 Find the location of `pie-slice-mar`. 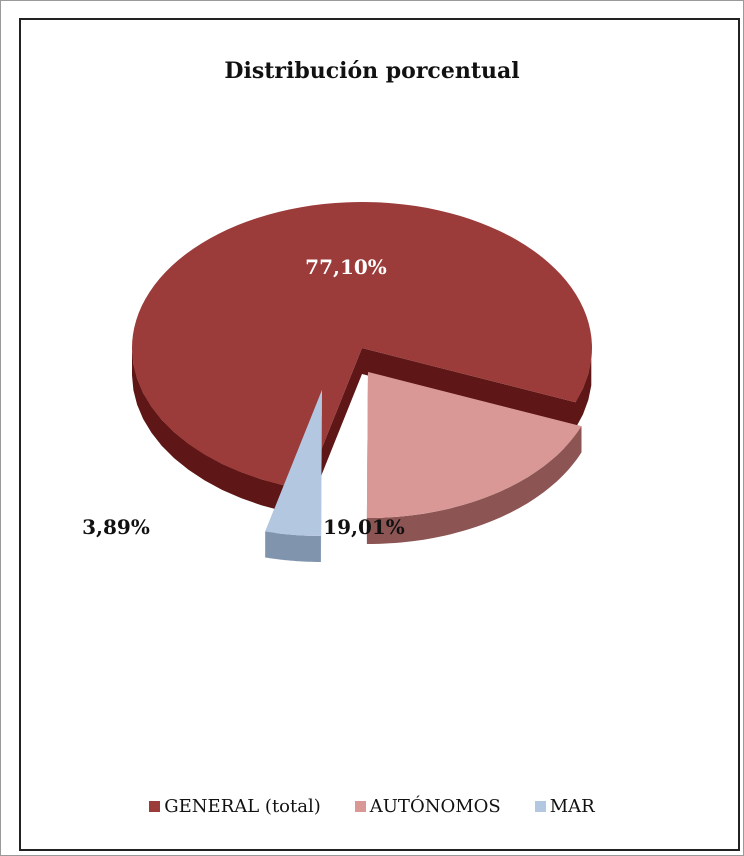

pie-slice-mar is located at coordinates (293, 476).